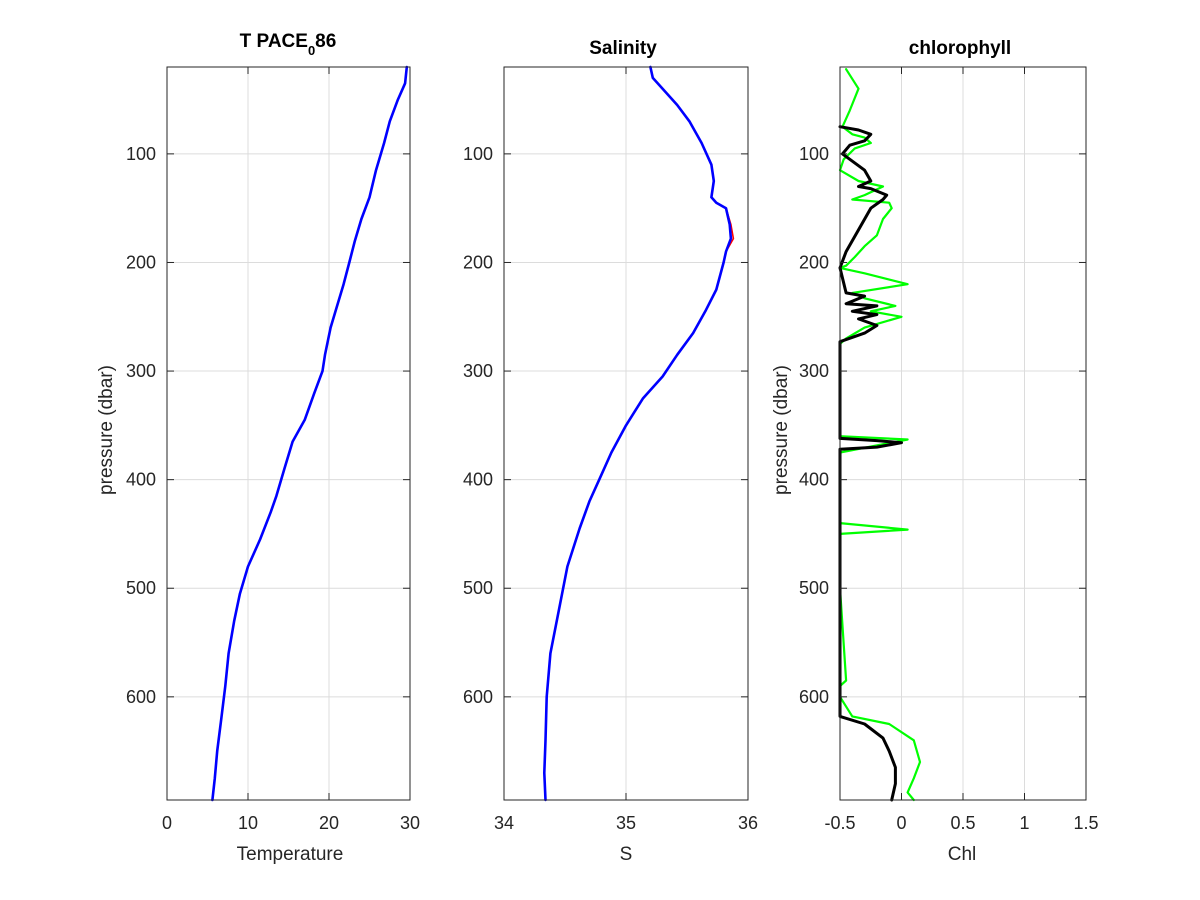 The image size is (1200, 900). I want to click on x-tick-label: -0.5, so click(839, 823).